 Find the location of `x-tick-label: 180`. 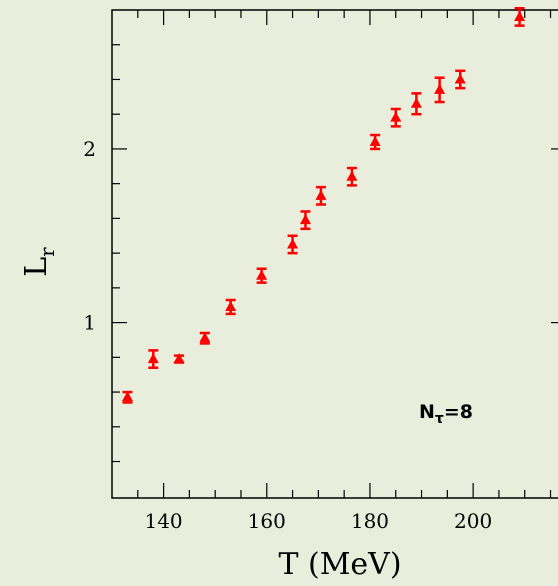

x-tick-label: 180 is located at coordinates (370, 521).